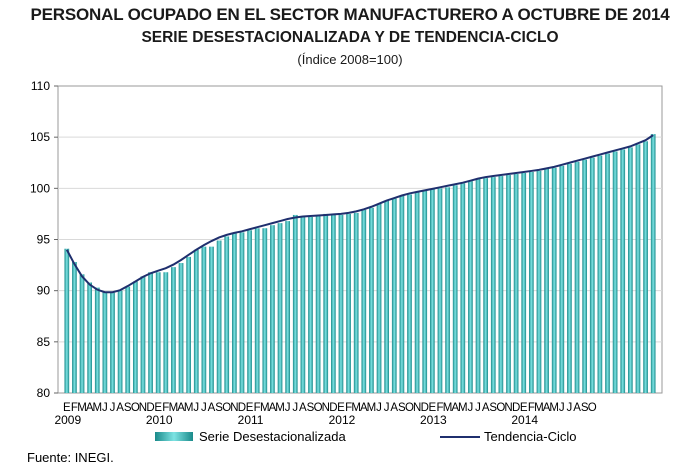  Describe the element at coordinates (272, 436) in the screenshot. I see `legend-bar-label: Serie Desestacionalizada` at that location.